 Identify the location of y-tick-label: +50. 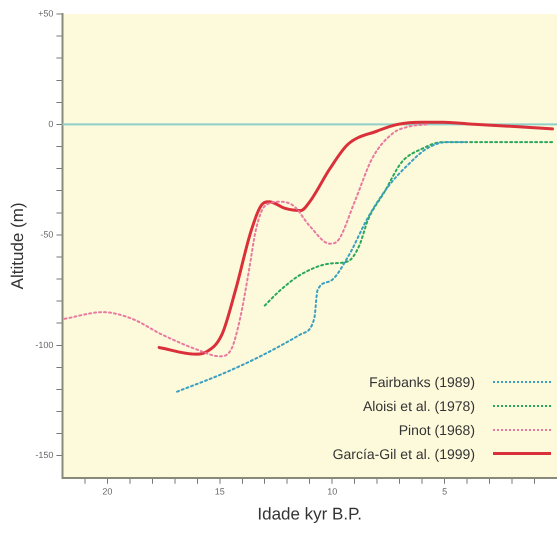
(46, 13).